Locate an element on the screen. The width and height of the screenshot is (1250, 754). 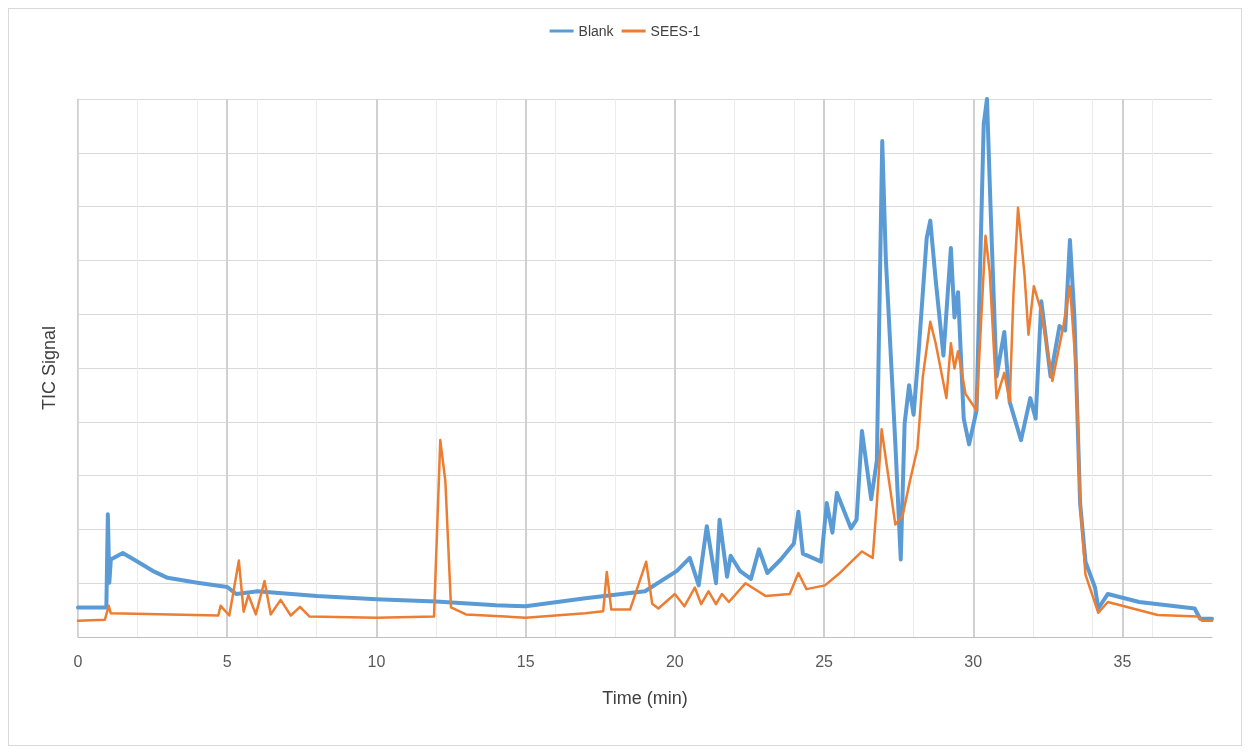
x-tick-label: 10 is located at coordinates (376, 661).